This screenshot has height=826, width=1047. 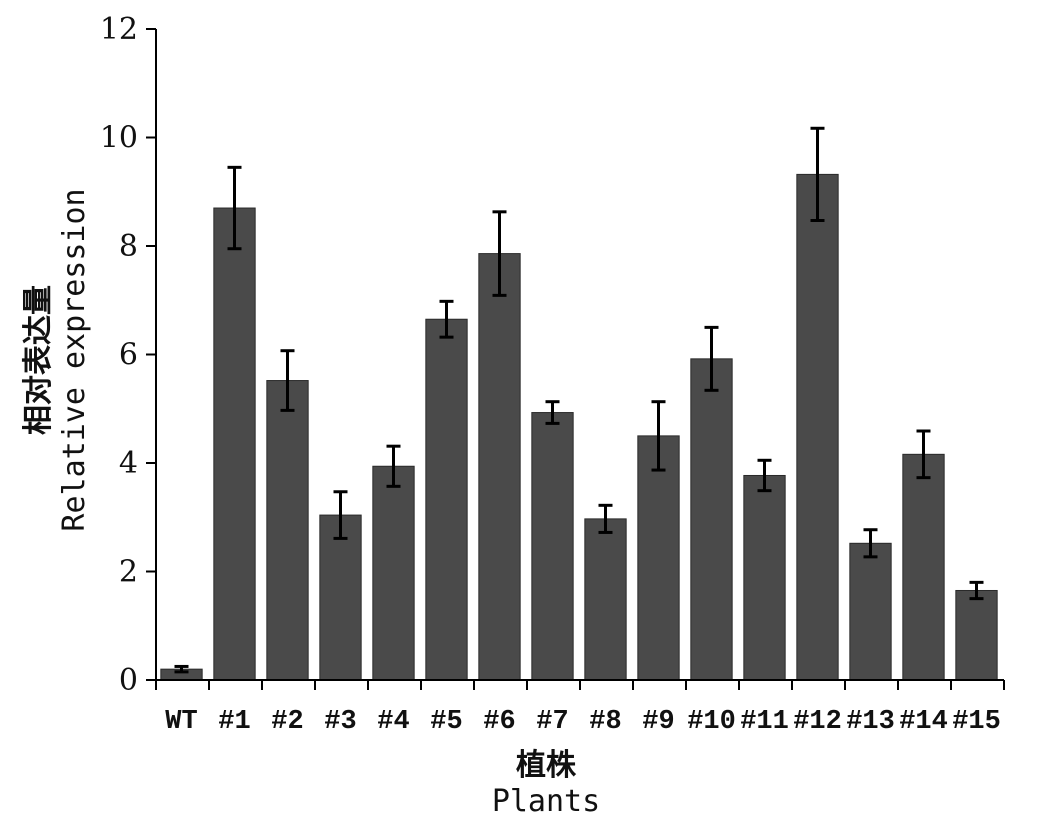 I want to click on y-tick-label: 4, so click(x=128, y=463).